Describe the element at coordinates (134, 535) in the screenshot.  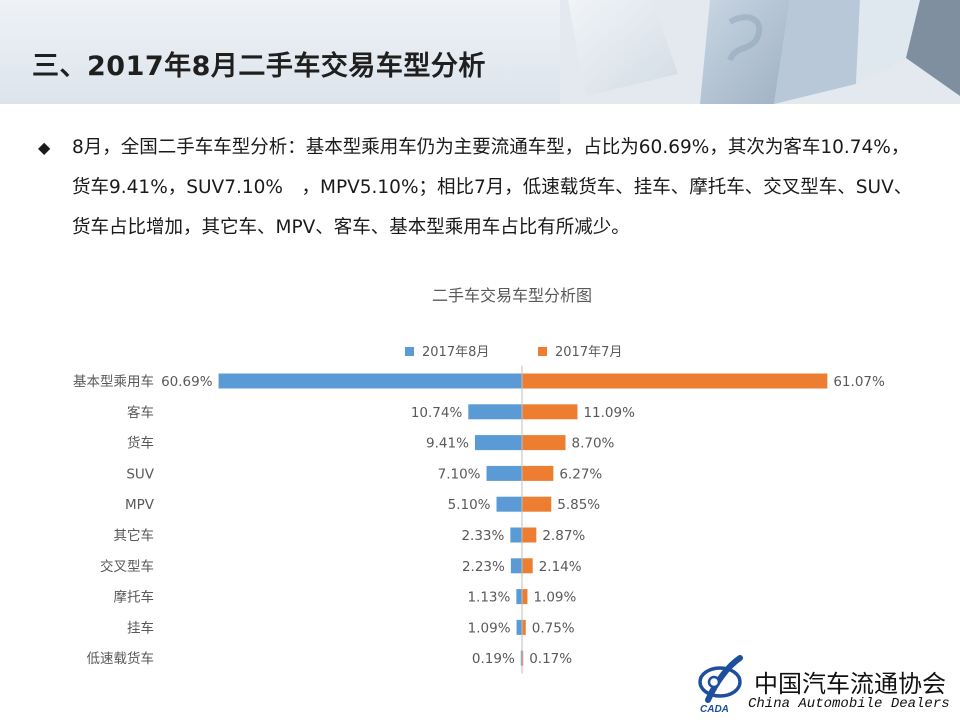
I see `category-label: 其它车` at that location.